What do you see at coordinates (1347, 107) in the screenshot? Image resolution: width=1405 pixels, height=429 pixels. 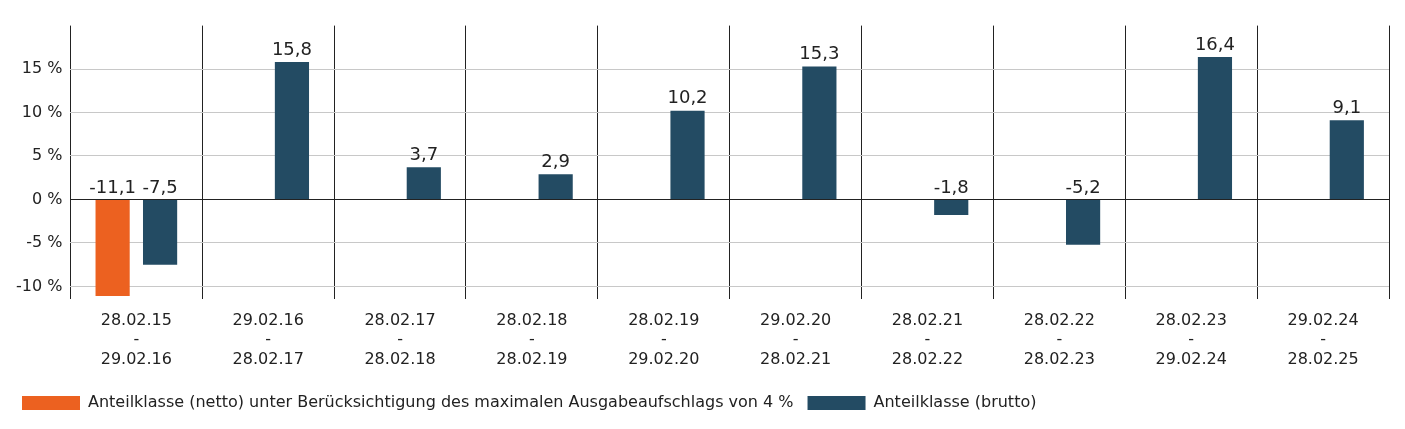 I see `data-label: 9,1` at bounding box center [1347, 107].